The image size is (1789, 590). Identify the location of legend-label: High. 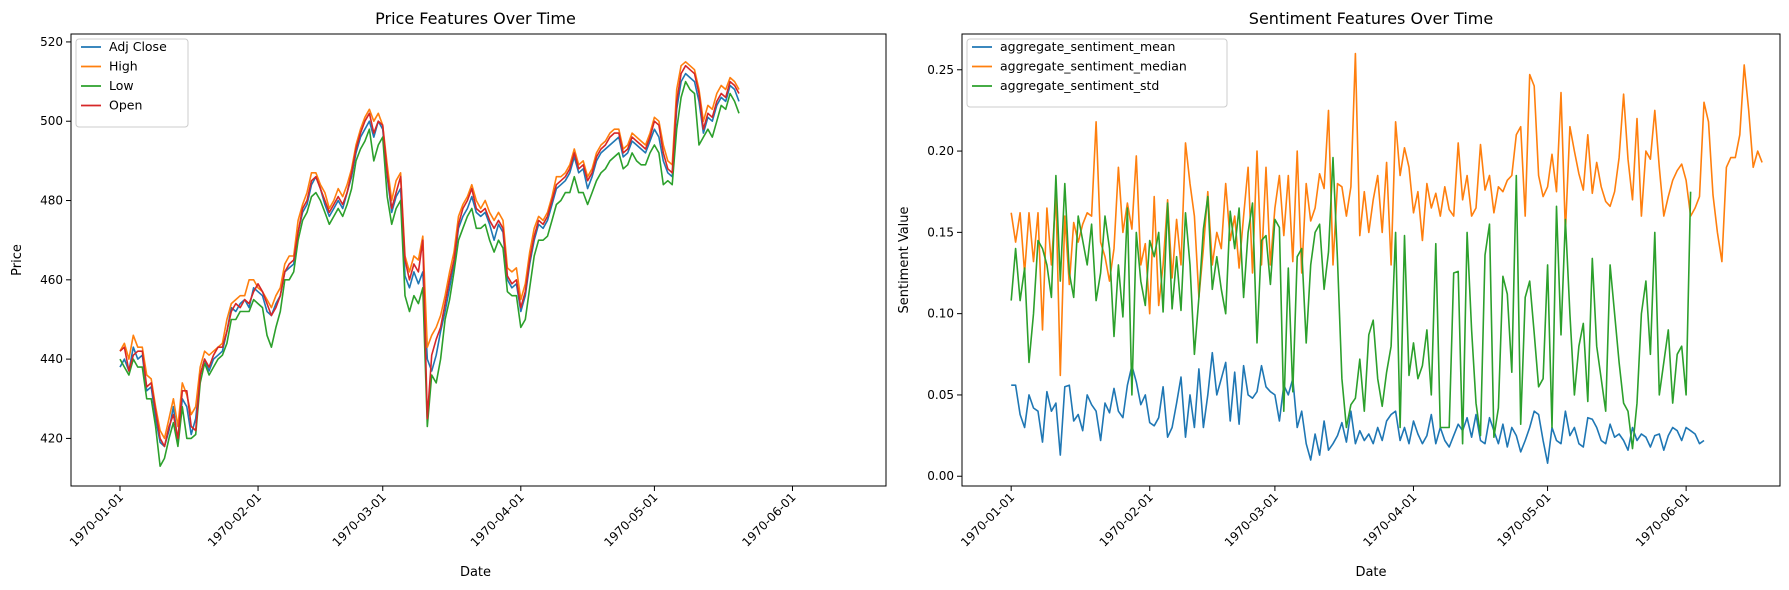
(123, 66).